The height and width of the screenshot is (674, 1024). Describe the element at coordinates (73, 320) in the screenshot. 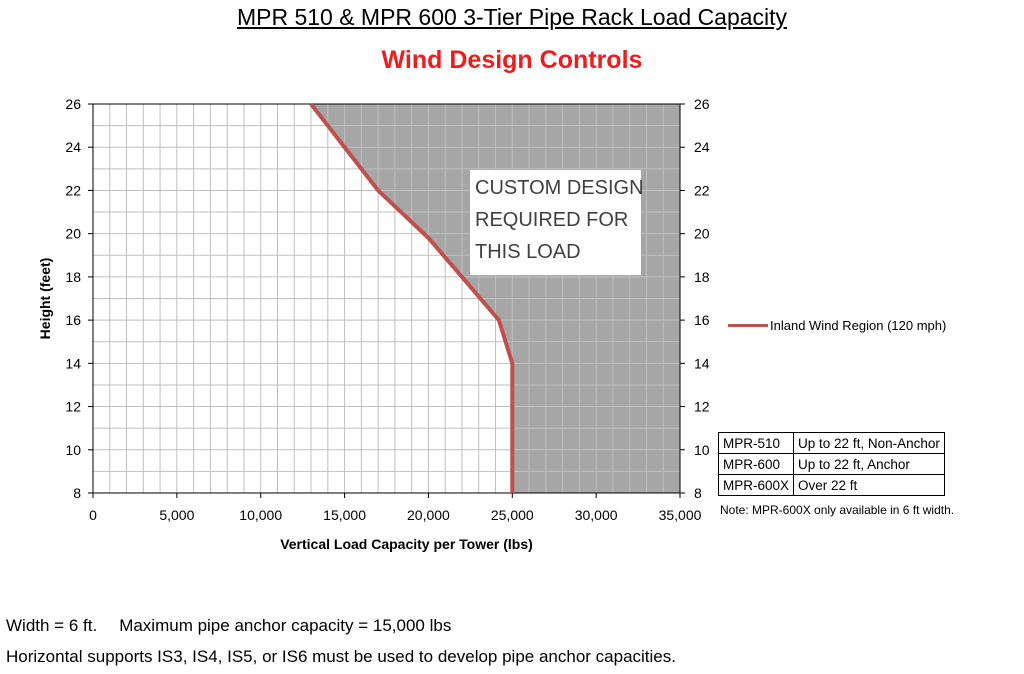

I see `y-tick-label: 16` at that location.